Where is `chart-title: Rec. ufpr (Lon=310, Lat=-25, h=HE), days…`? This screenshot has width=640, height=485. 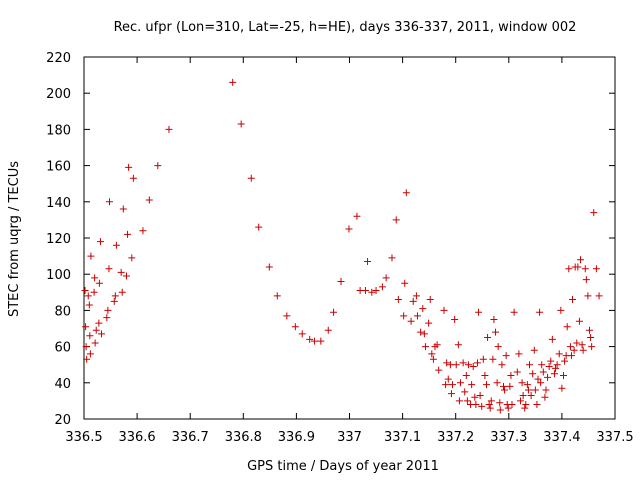
chart-title: Rec. ufpr (Lon=310, Lat=-25, h=HE), days… is located at coordinates (345, 27).